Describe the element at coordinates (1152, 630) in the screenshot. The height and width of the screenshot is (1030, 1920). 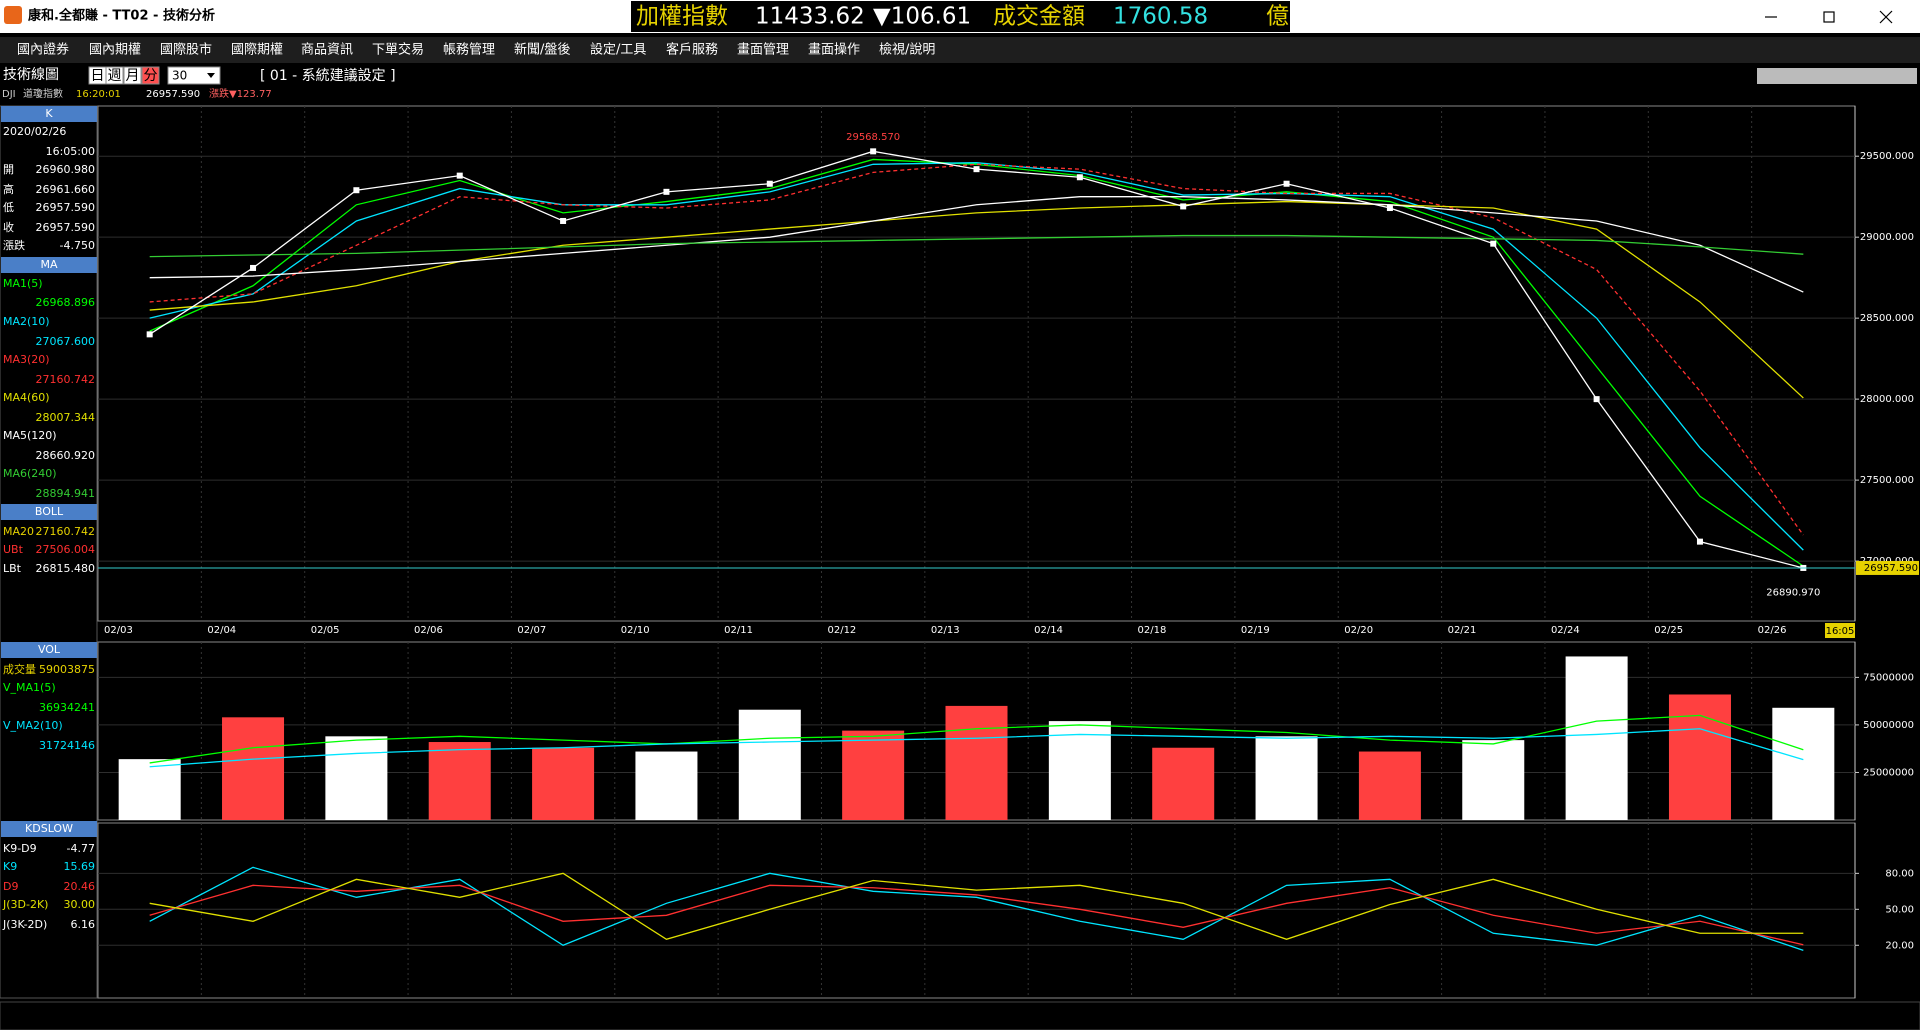
I see `x-tick-label: 02/18` at that location.